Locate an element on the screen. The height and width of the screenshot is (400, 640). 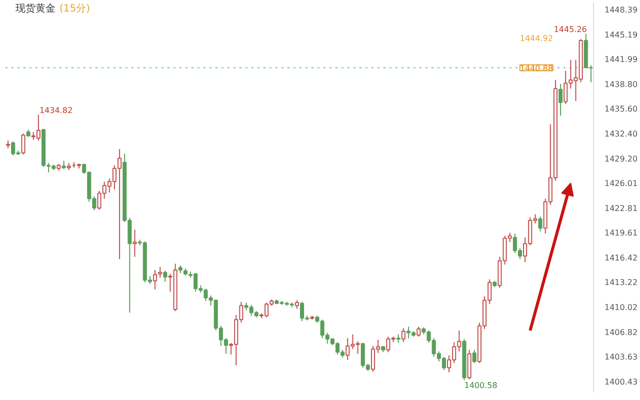
annotation: 1444.92 is located at coordinates (536, 38).